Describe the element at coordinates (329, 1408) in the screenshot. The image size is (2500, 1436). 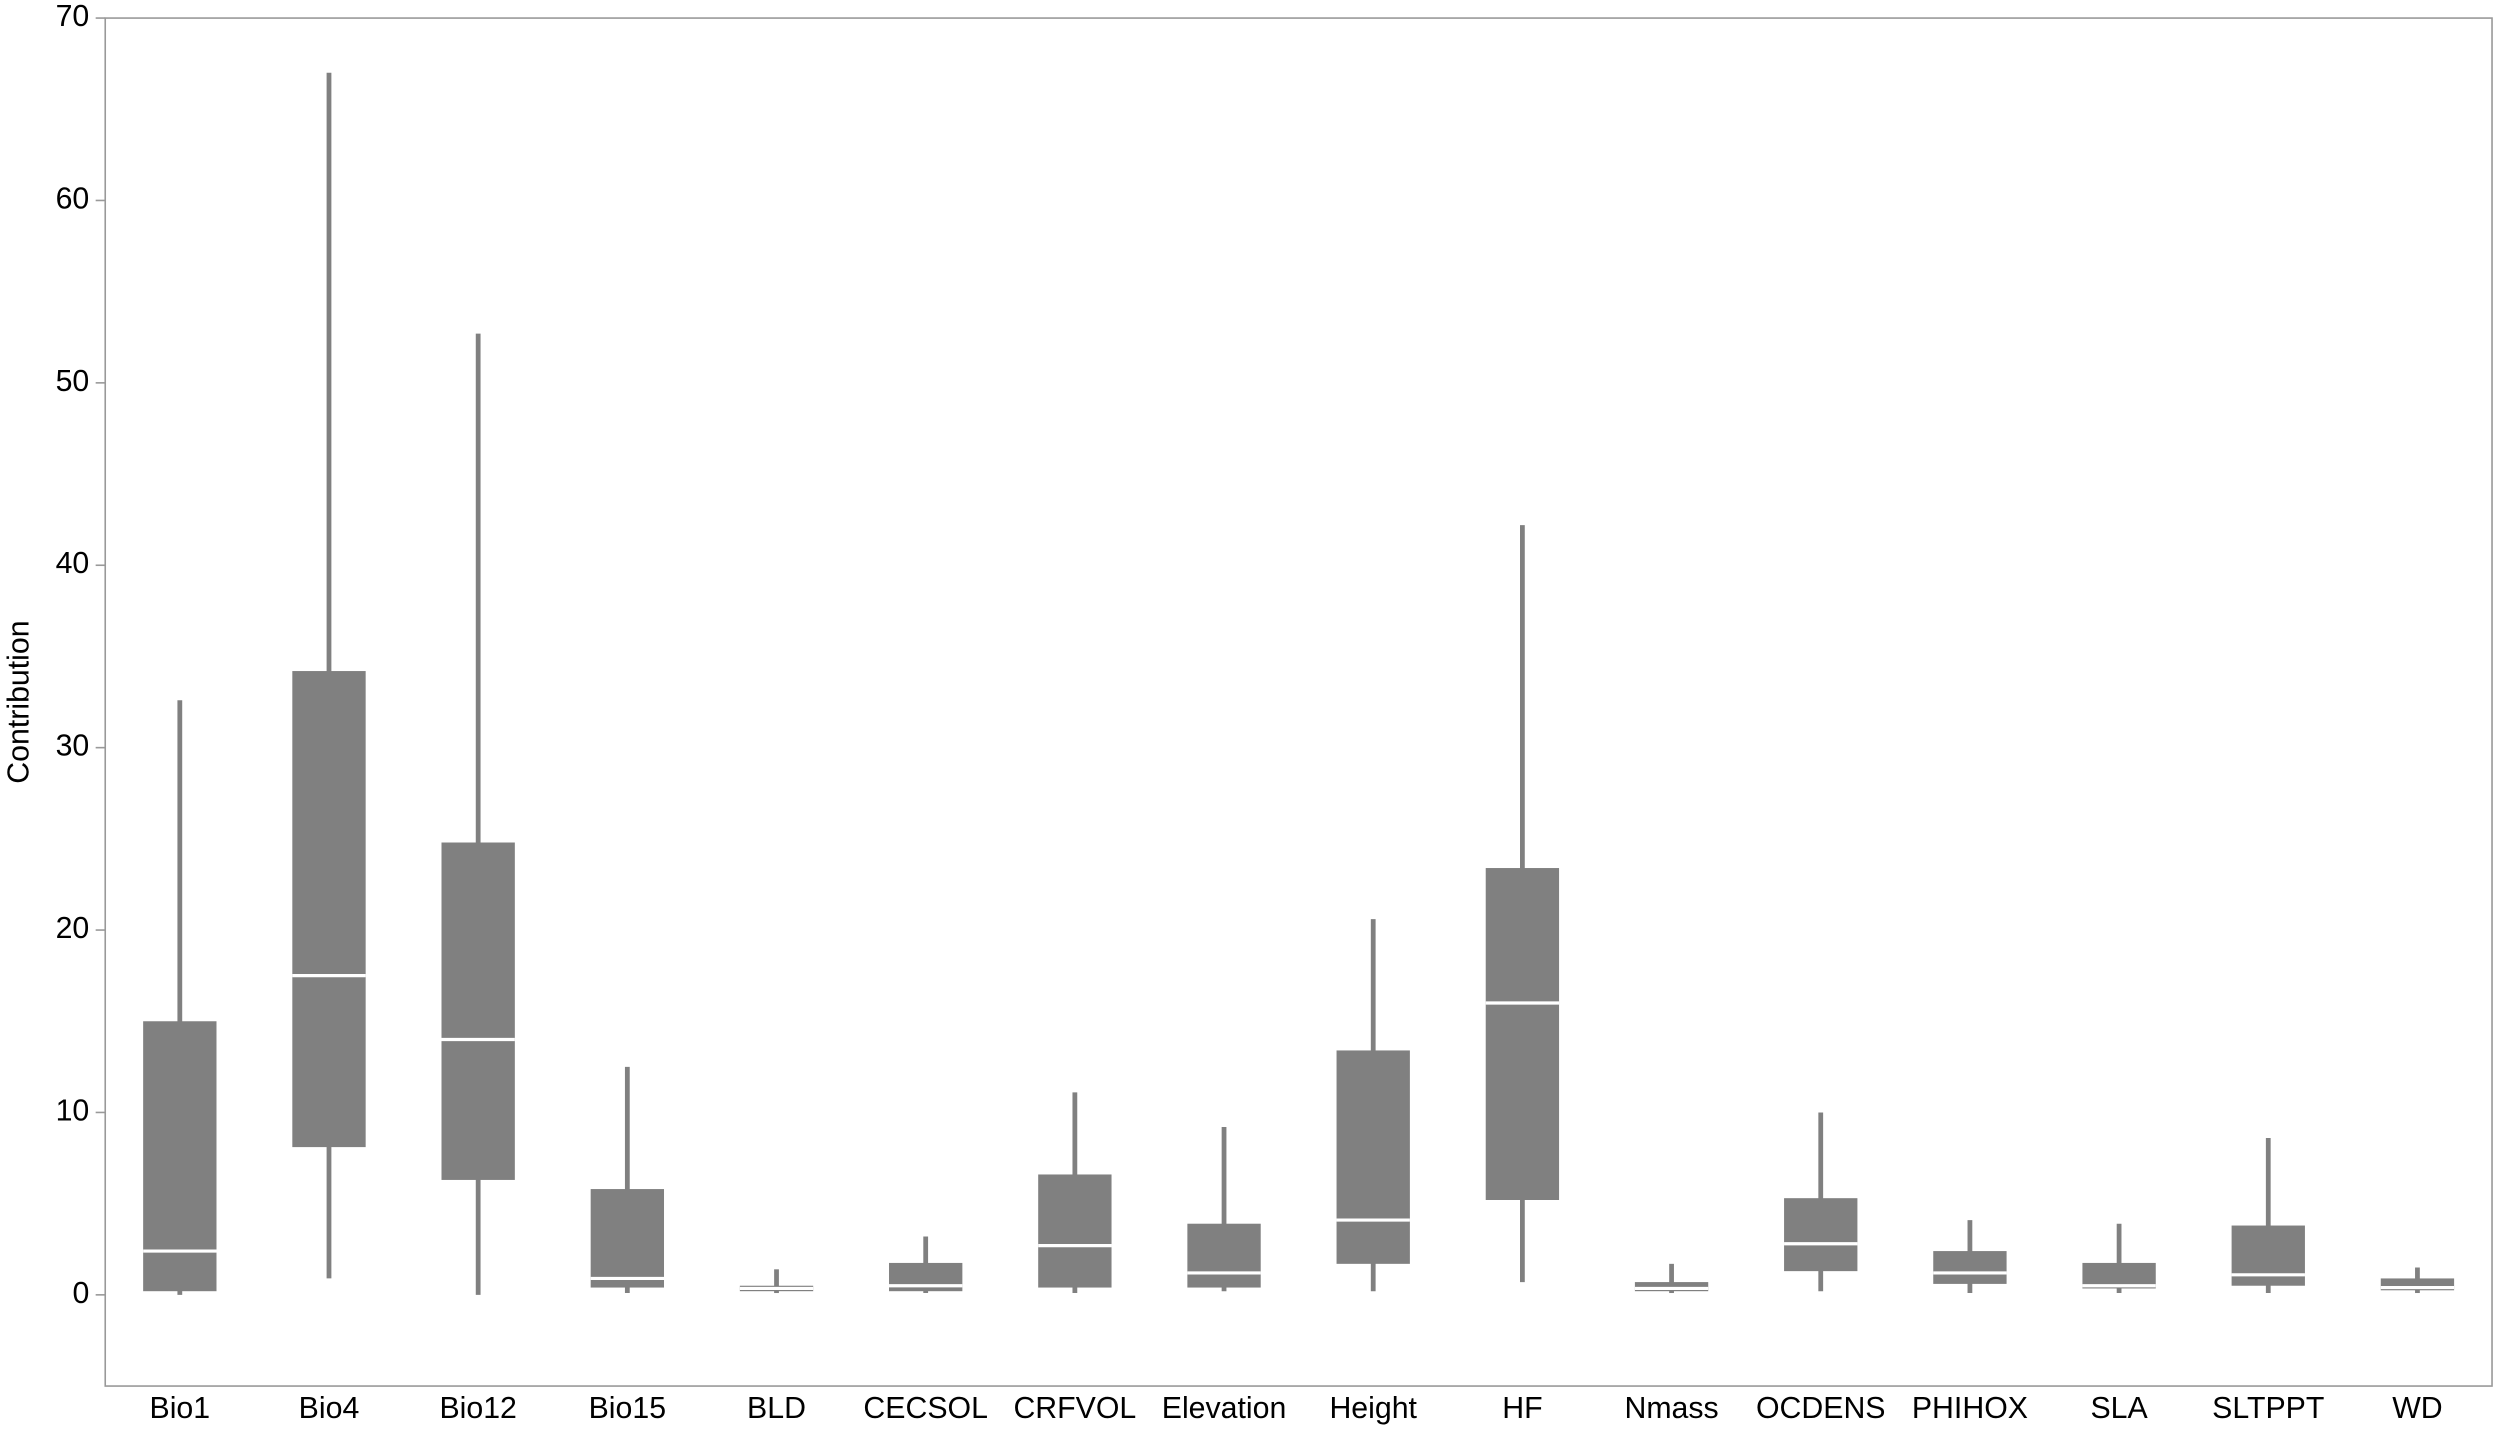
I see `x-tick-label: Bio4` at that location.